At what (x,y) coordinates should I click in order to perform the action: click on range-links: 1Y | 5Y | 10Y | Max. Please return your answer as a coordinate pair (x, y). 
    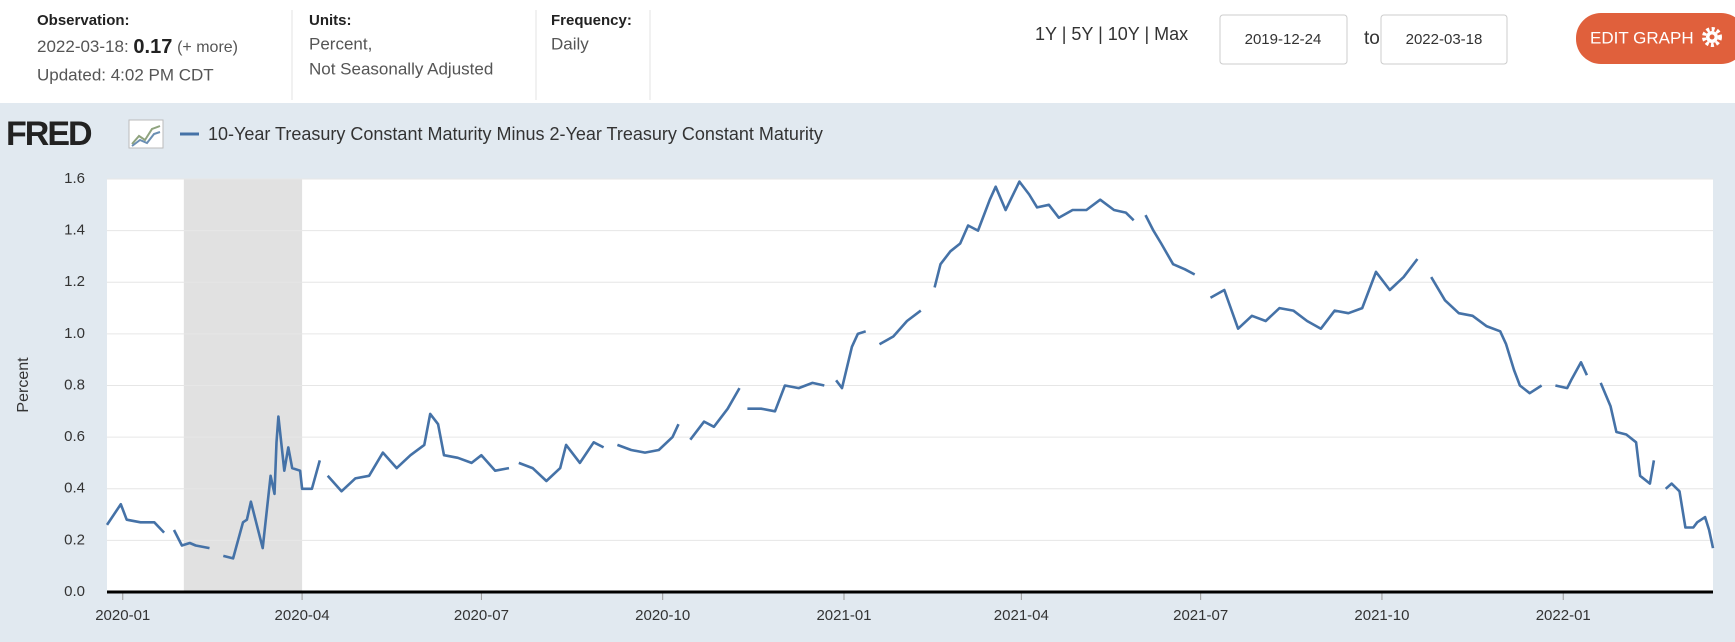
    Looking at the image, I should click on (1111, 34).